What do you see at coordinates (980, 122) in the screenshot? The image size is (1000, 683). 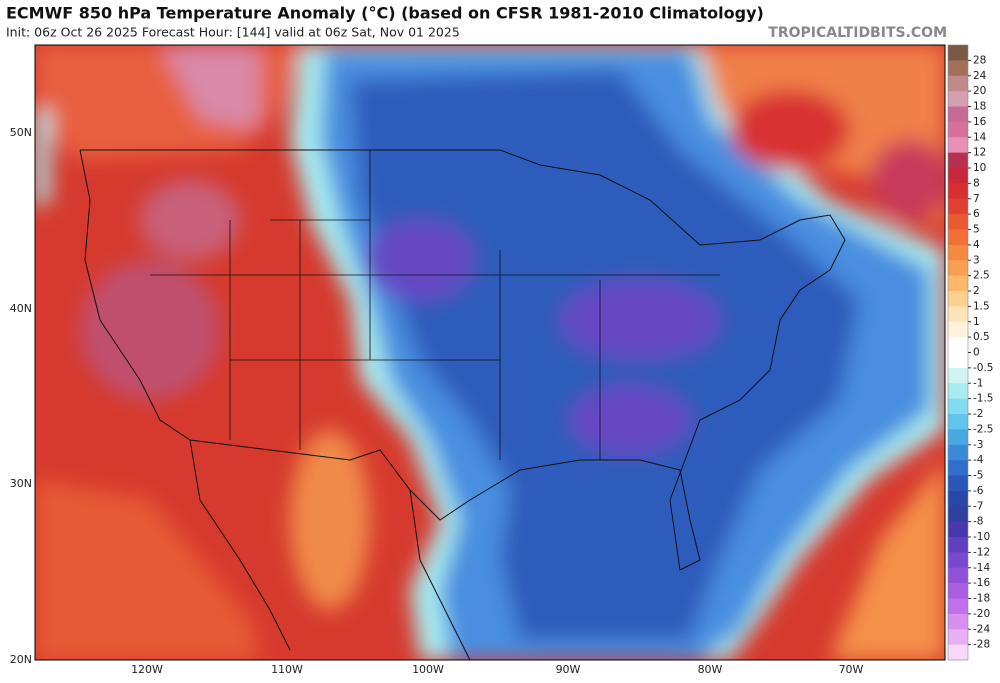 I see `colorbar-label: 16` at bounding box center [980, 122].